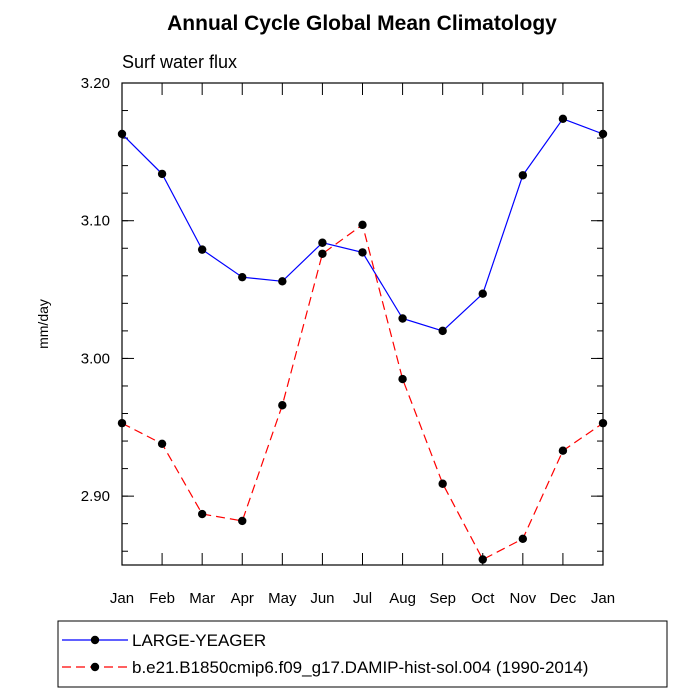 Image resolution: width=700 pixels, height=700 pixels. What do you see at coordinates (95, 221) in the screenshot?
I see `y-tick-label: 3.10` at bounding box center [95, 221].